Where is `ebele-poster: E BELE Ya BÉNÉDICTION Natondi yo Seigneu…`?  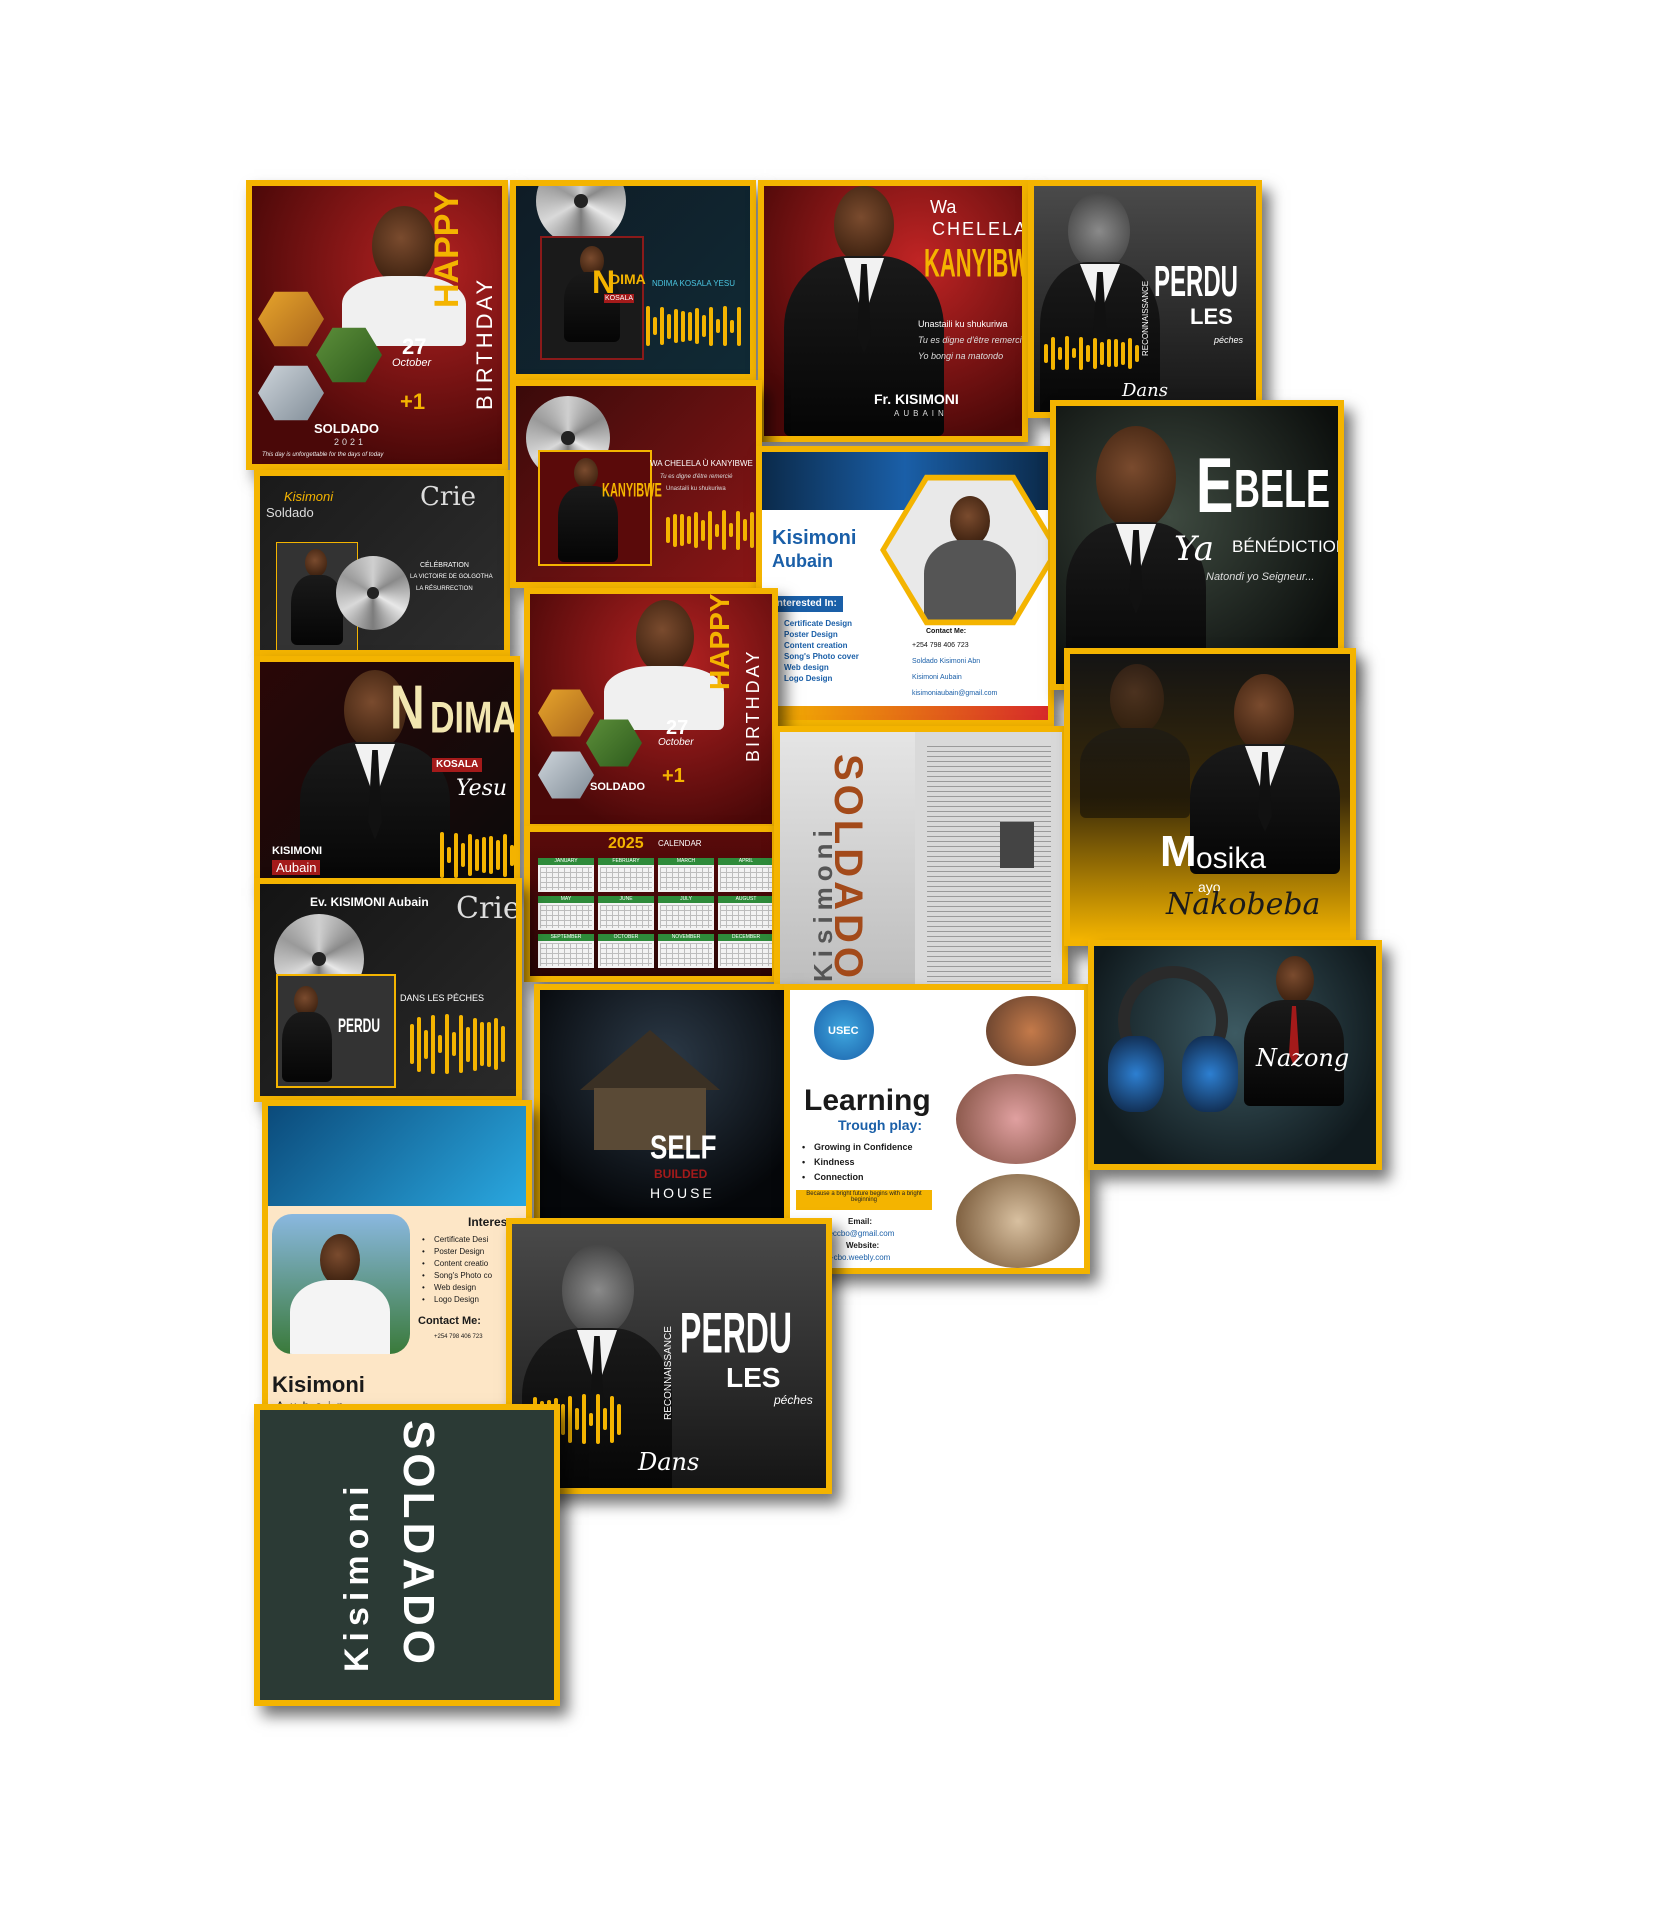
ebele-poster: E BELE Ya BÉNÉDICTION Natondi yo Seigneu… is located at coordinates (1197, 545).